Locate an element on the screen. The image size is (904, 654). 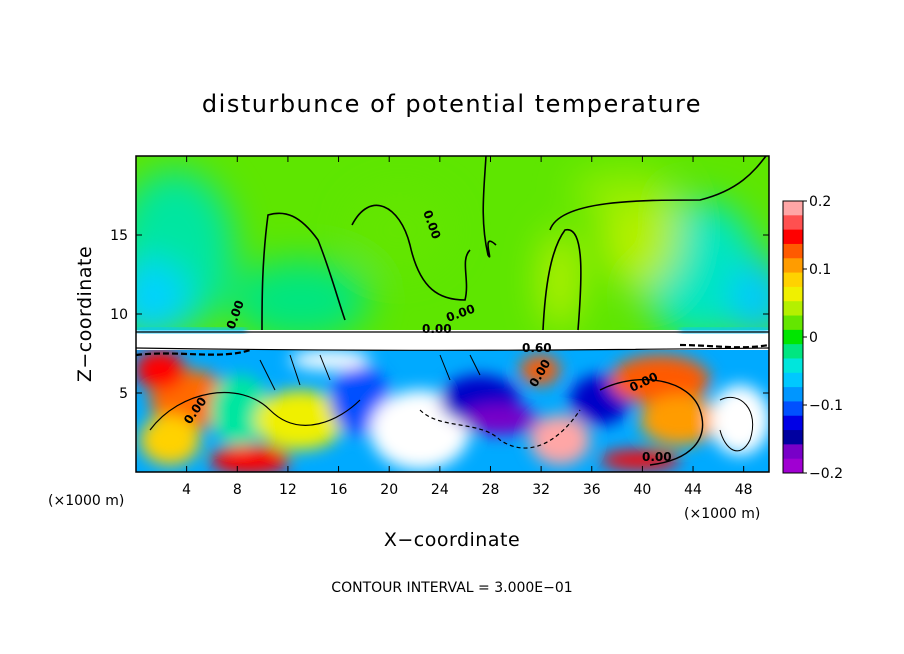
colorbar-tick-label: 0.2 is located at coordinates (820, 202).